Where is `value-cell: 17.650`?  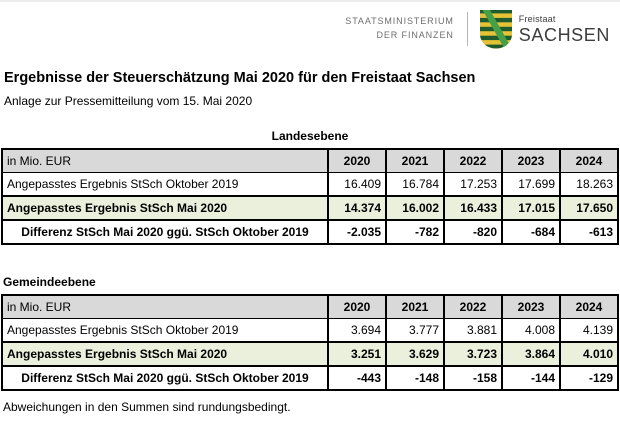
value-cell: 17.650 is located at coordinates (589, 208).